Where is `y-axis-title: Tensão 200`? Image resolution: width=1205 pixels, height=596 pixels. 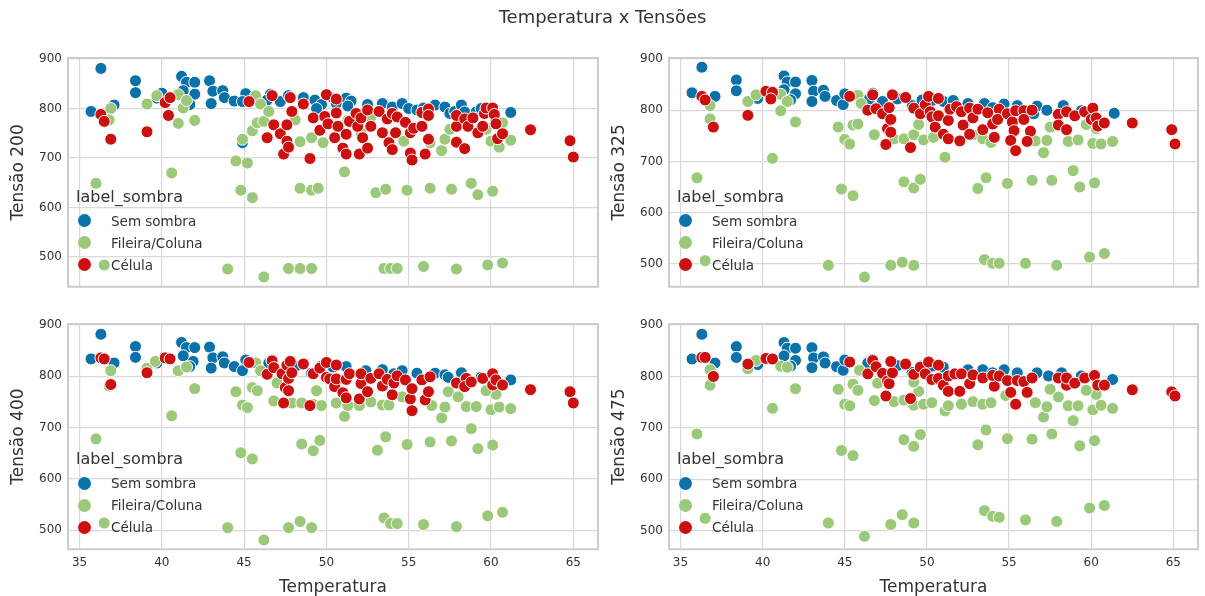
y-axis-title: Tensão 200 is located at coordinates (16, 173).